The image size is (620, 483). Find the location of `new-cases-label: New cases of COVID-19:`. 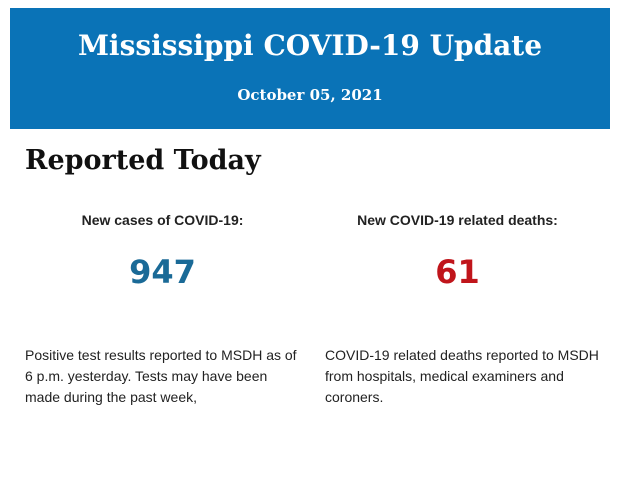

new-cases-label: New cases of COVID-19: is located at coordinates (162, 220).